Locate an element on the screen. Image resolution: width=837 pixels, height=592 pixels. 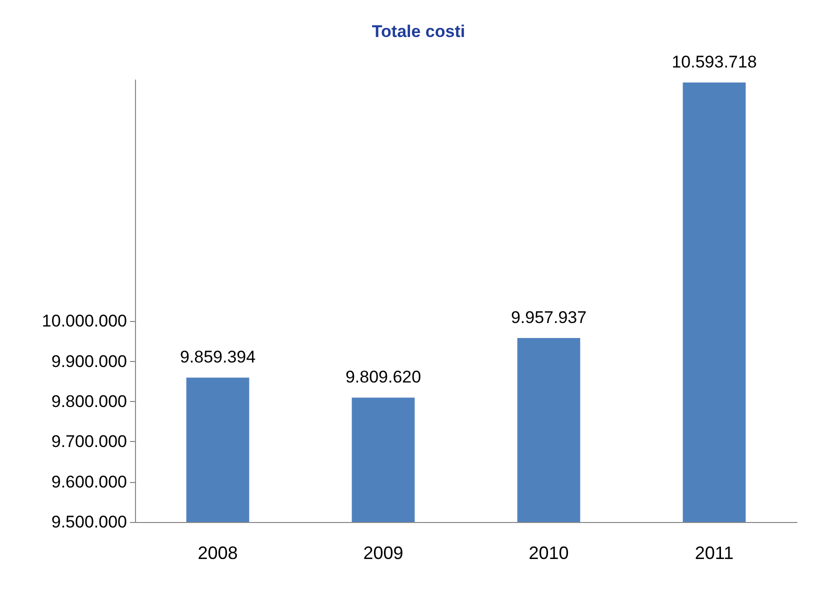
y-tick-label: 10.000.000 is located at coordinates (84, 321).